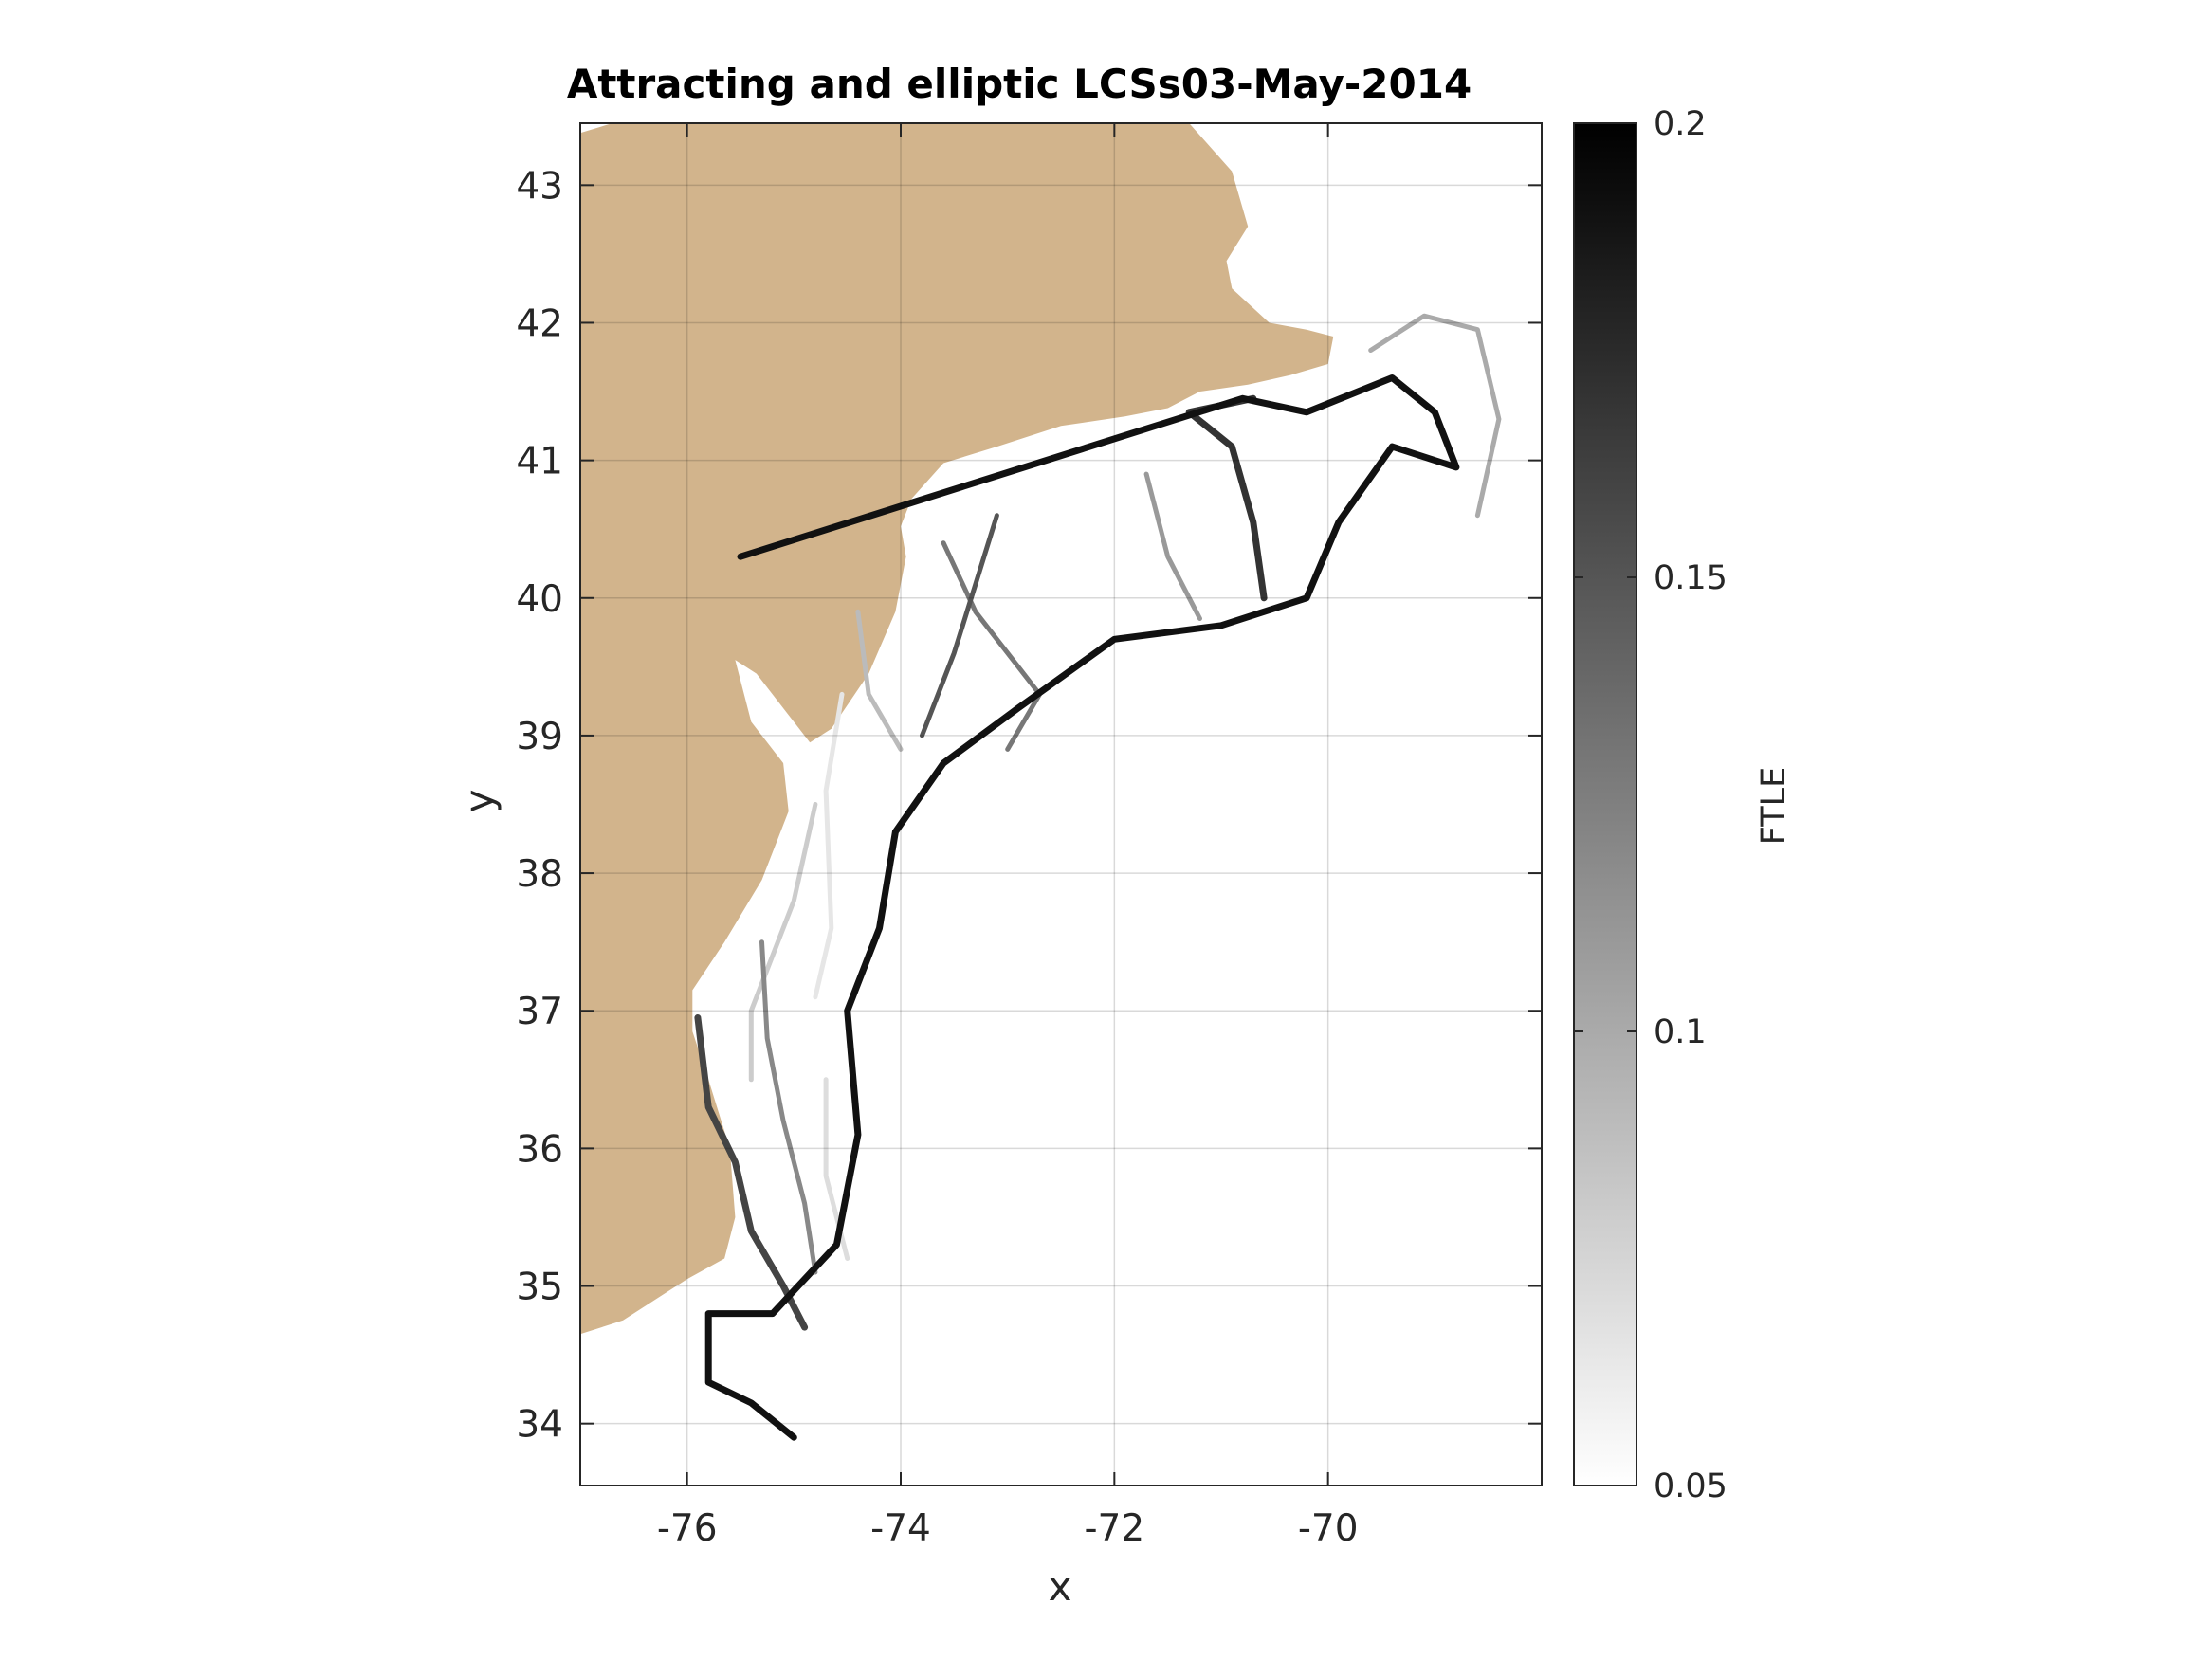 This screenshot has height=1659, width=2212. Describe the element at coordinates (539, 1149) in the screenshot. I see `y-tick-label: 36` at that location.